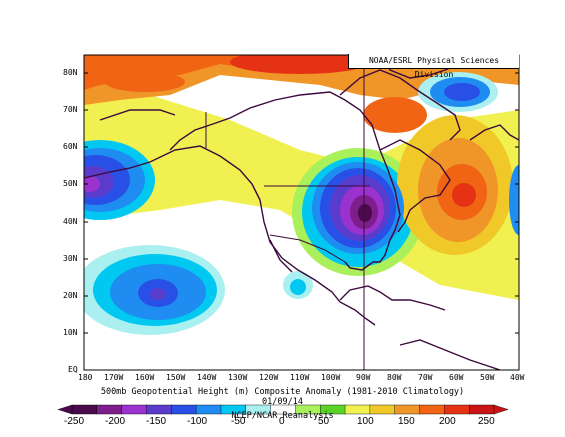  I want to click on lat-label-70n: 70N, so click(70, 109).